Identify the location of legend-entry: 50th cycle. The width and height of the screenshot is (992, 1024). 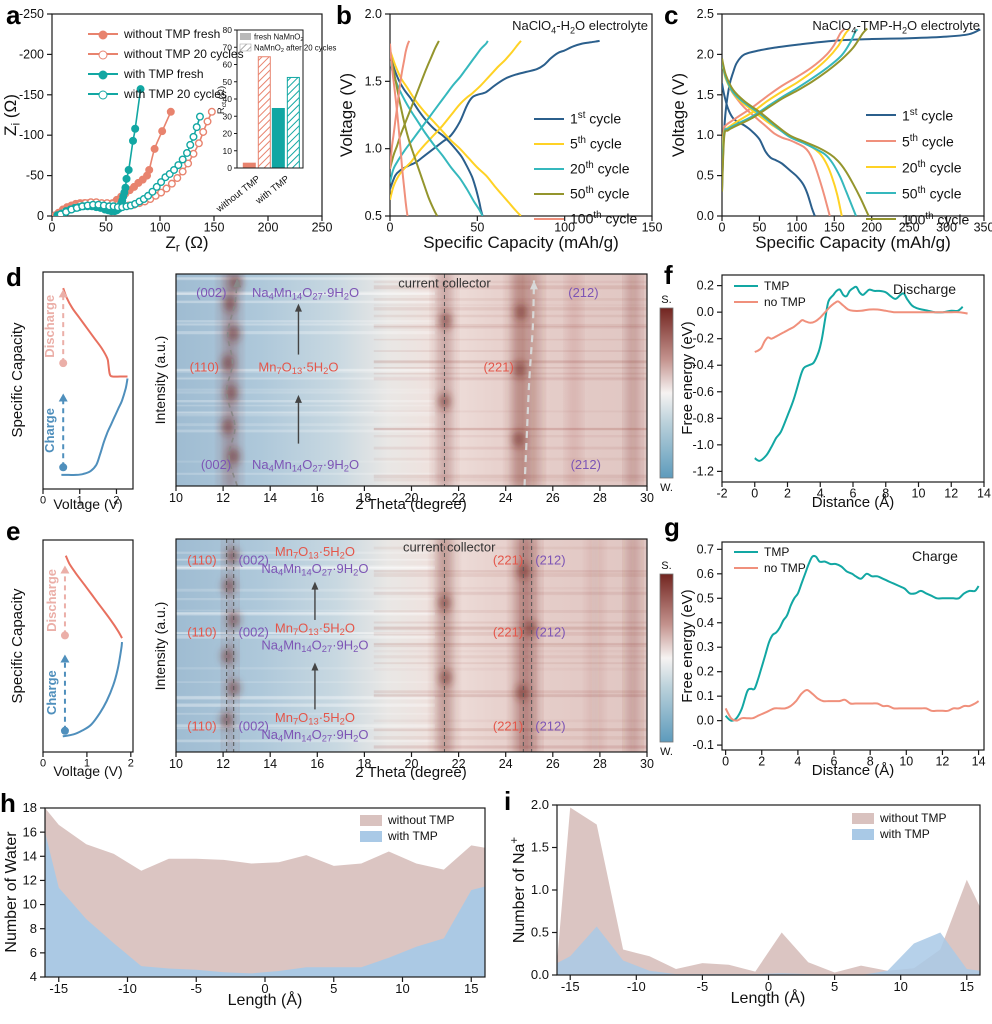
(585, 193).